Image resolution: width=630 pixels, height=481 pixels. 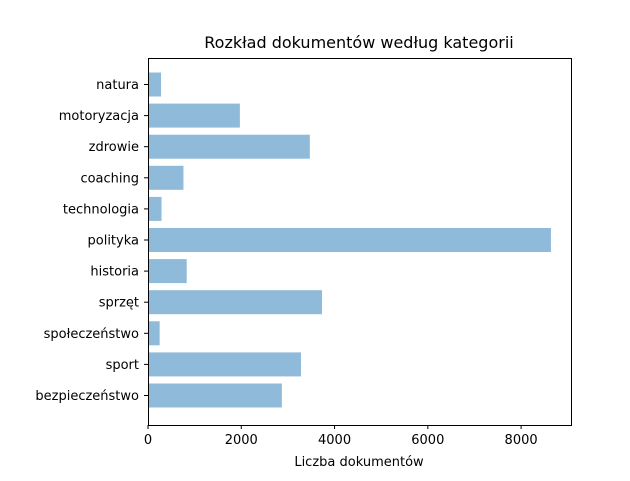 I want to click on y-tick-label: zdrowie, so click(x=114, y=147).